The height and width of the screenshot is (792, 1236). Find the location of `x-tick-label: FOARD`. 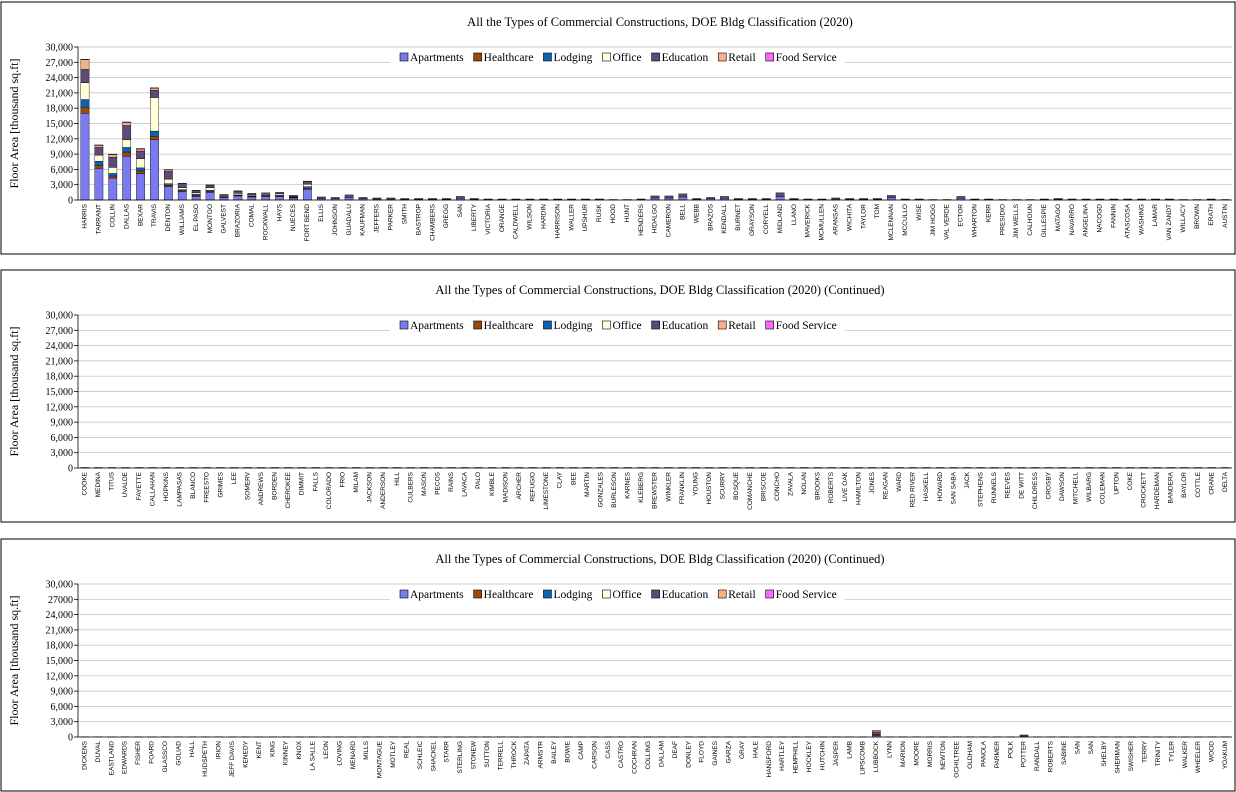

x-tick-label: FOARD is located at coordinates (152, 752).